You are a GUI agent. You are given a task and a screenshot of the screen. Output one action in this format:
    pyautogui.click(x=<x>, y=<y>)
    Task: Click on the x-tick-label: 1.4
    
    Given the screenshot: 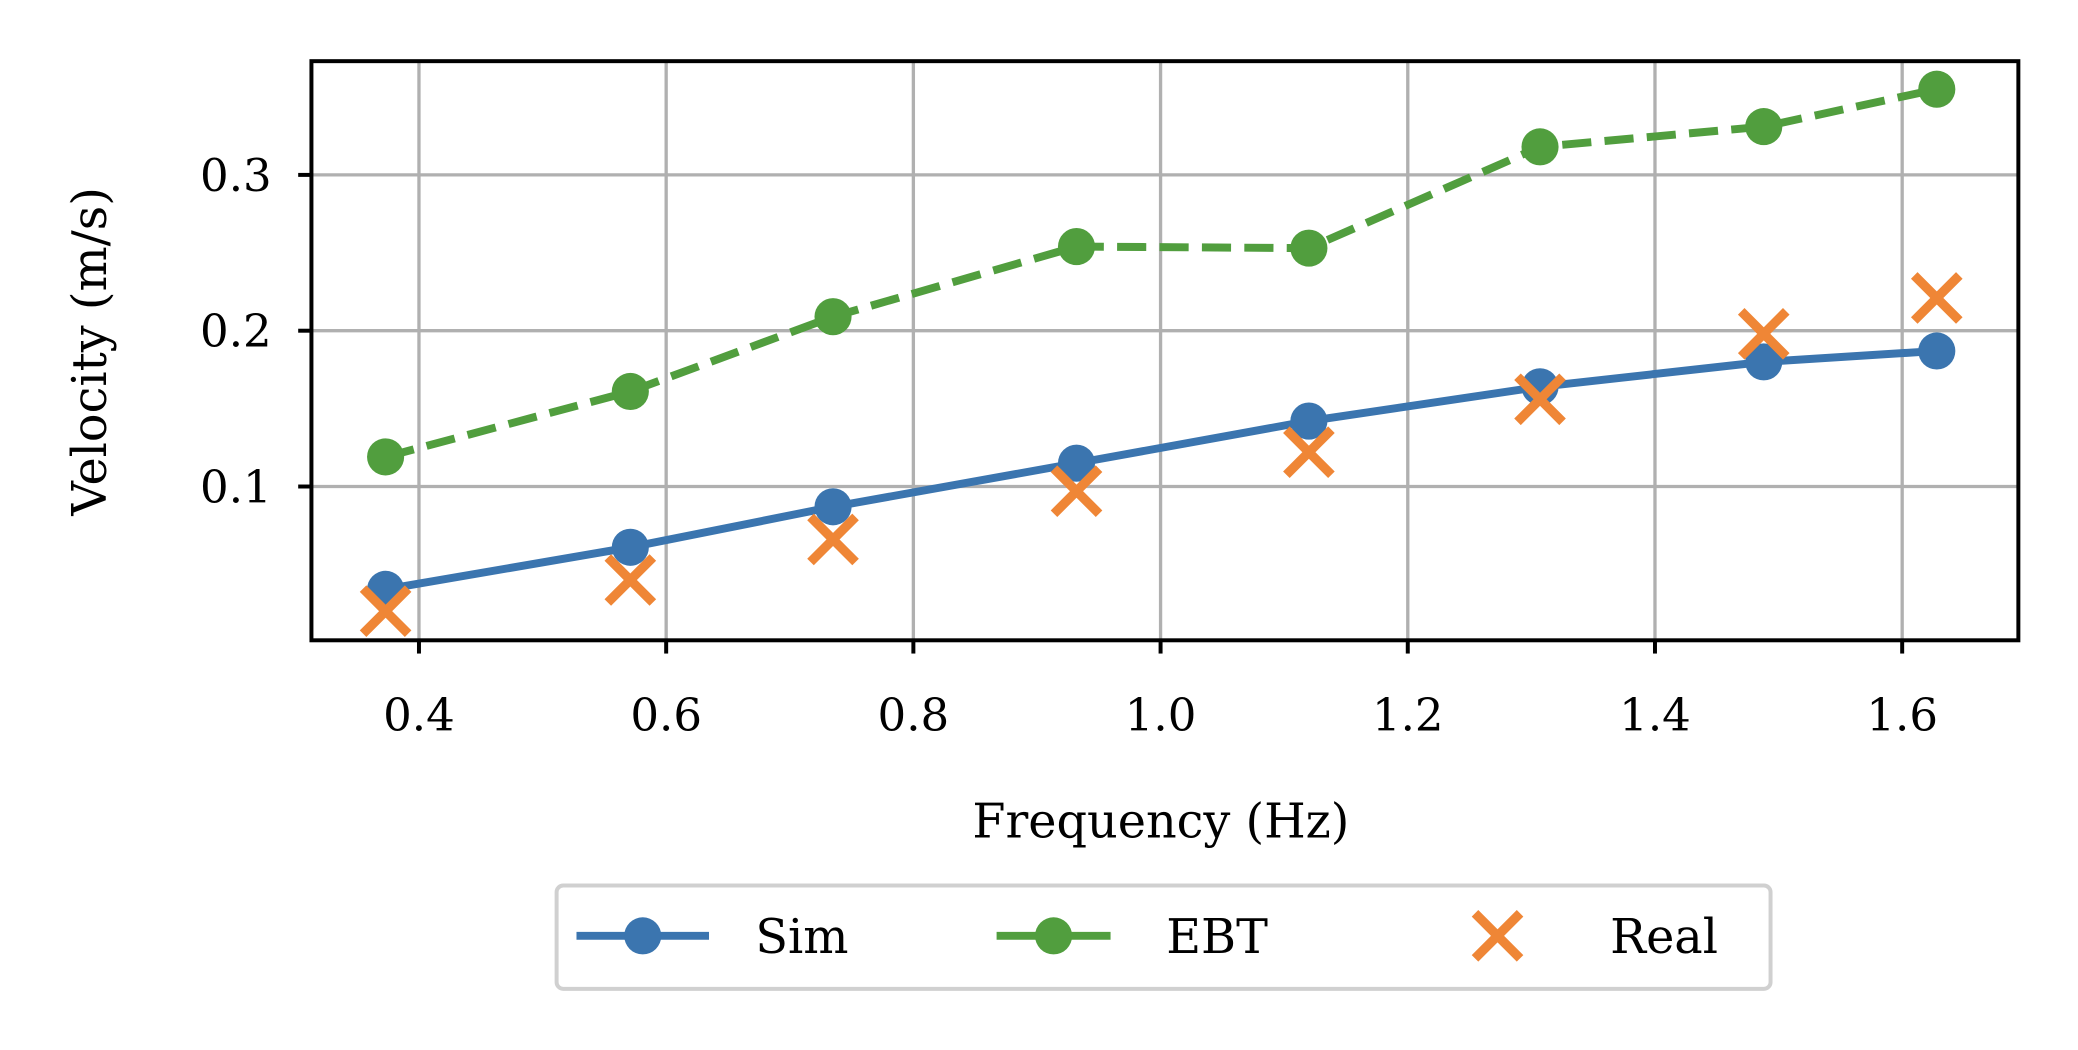 What is the action you would take?
    pyautogui.click(x=1655, y=714)
    